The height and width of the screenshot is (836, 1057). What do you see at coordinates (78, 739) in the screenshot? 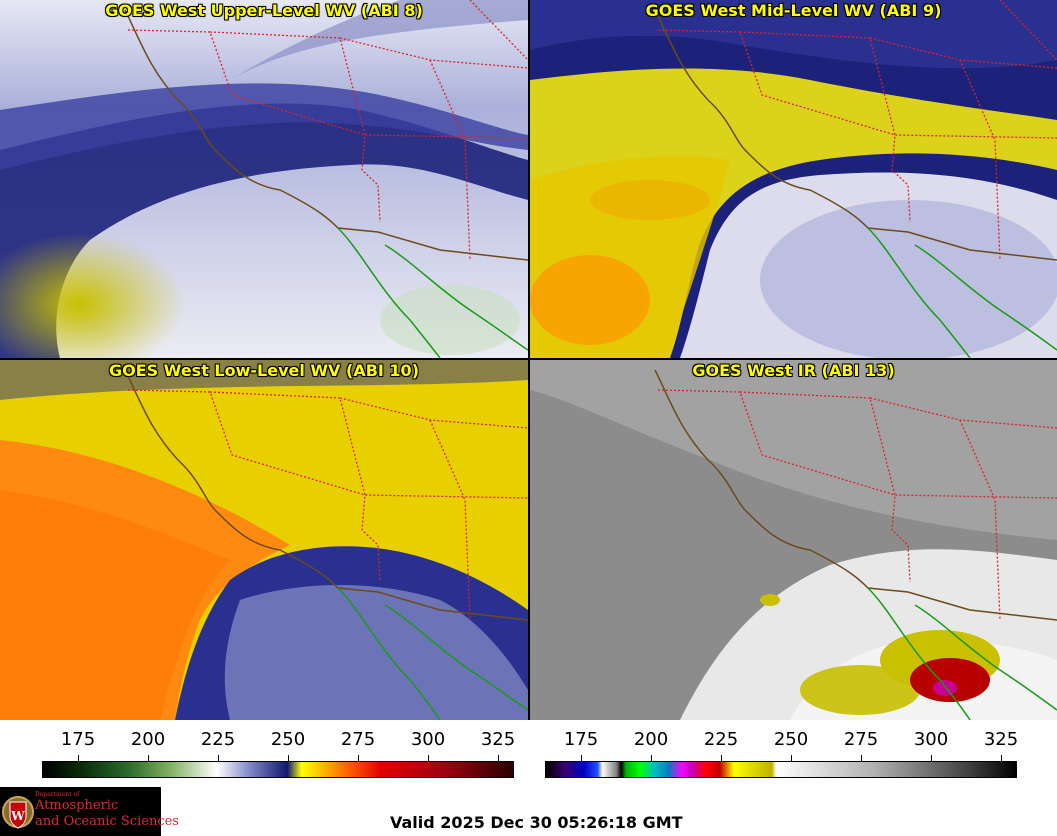
I see `wv-tick-label: 175` at bounding box center [78, 739].